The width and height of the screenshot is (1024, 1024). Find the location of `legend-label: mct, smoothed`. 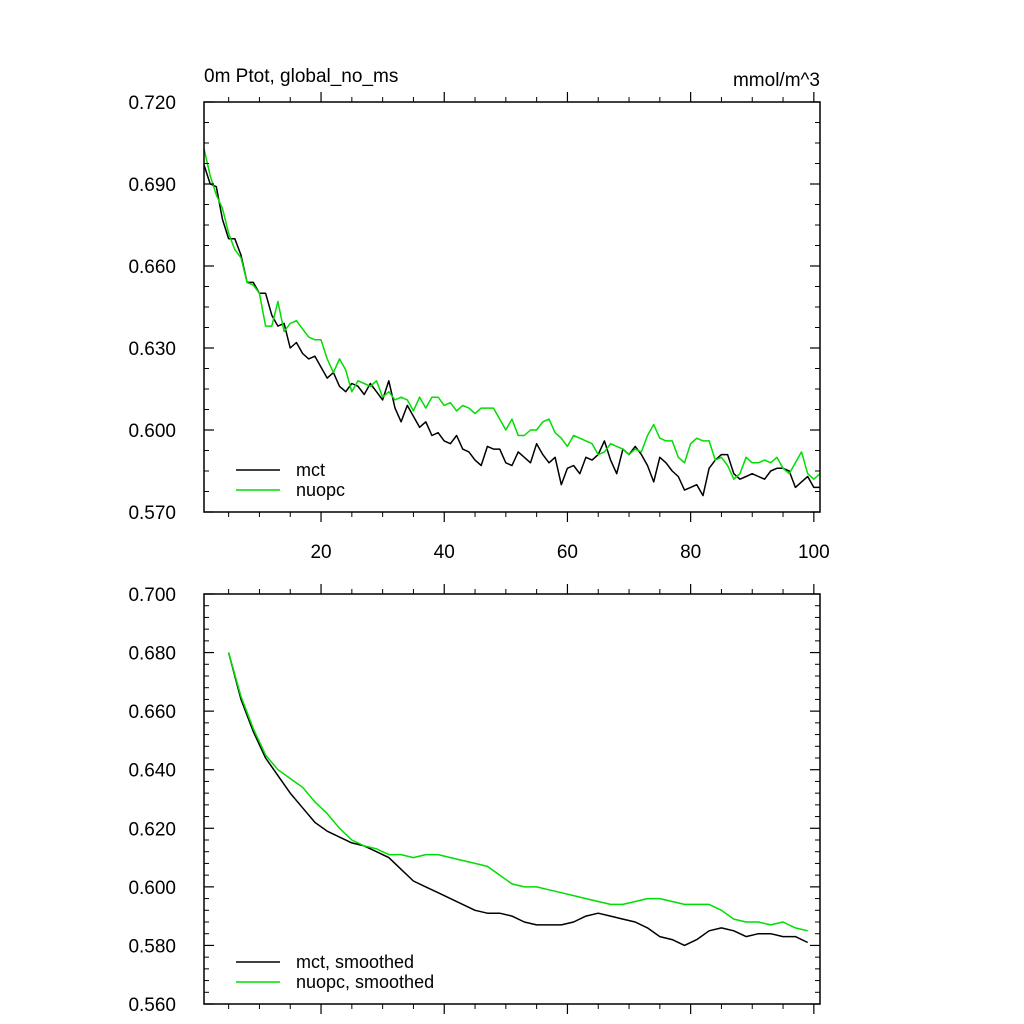

legend-label: mct, smoothed is located at coordinates (355, 962).